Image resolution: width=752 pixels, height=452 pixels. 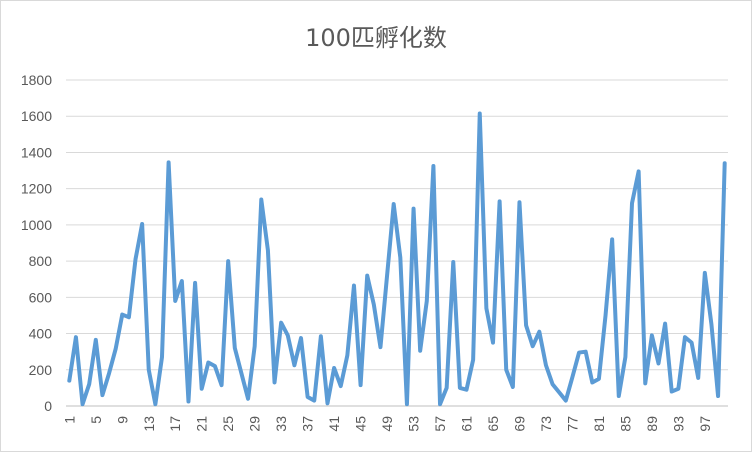 I want to click on chart-title: 100匹孵化数, so click(x=376, y=38).